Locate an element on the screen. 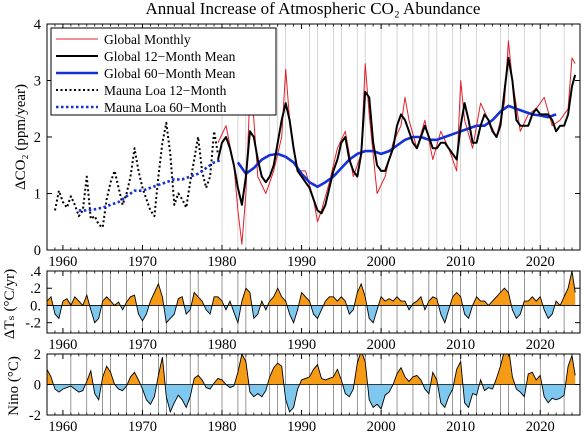  legend-label: Global 60−Month Mean is located at coordinates (170, 73).